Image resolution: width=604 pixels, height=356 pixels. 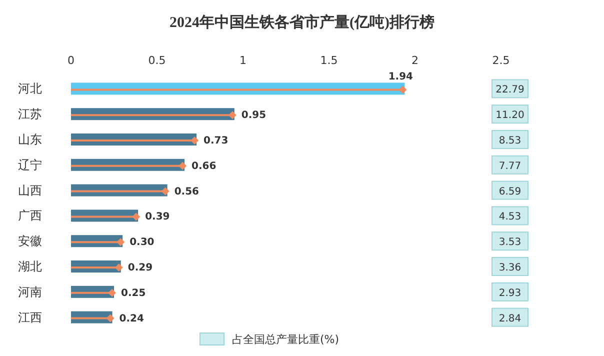 I want to click on legend: 占全国总产量比重(%), so click(x=270, y=339).